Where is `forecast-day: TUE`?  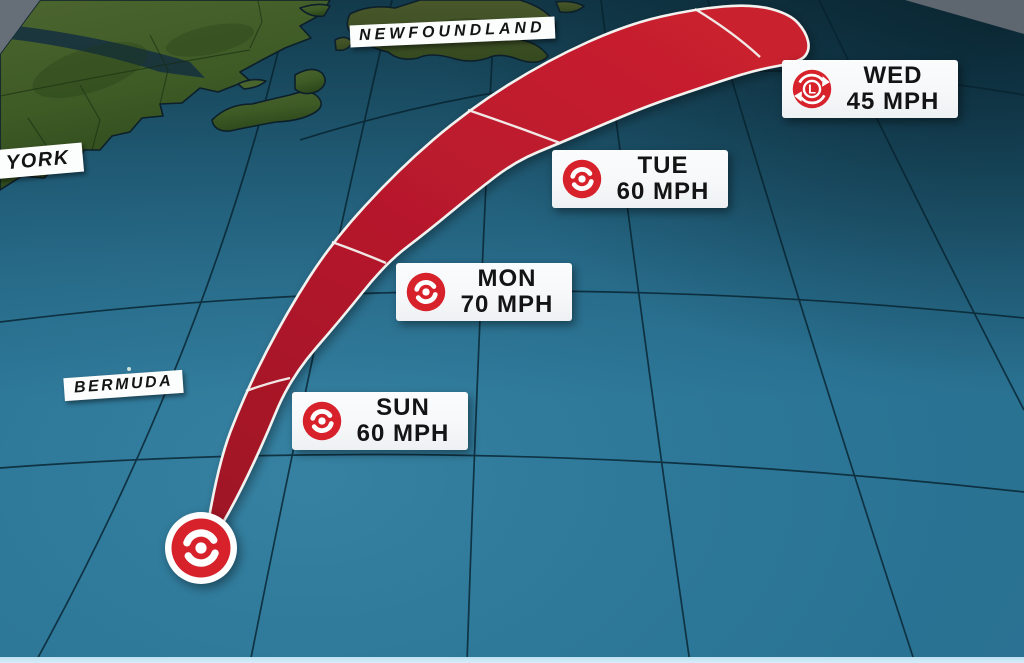
forecast-day: TUE is located at coordinates (663, 166).